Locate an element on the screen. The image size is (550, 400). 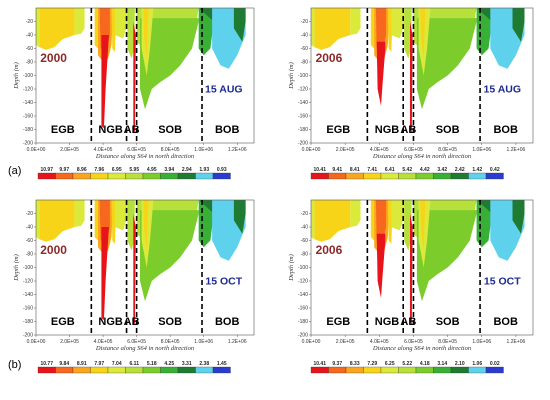
y-tick-label: -60 is located at coordinates (304, 241).